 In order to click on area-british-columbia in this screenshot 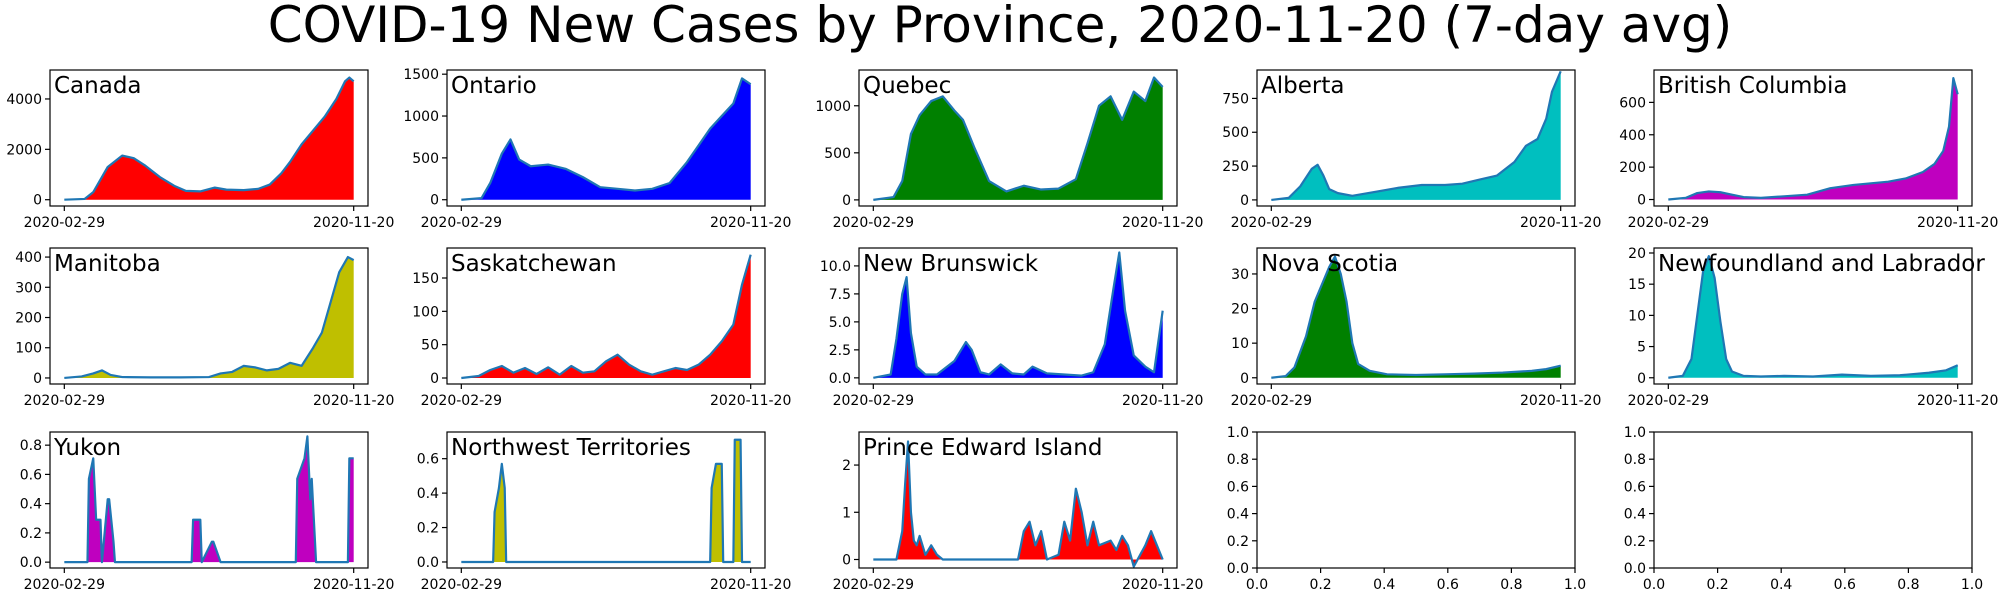, I will do `click(1813, 139)`.